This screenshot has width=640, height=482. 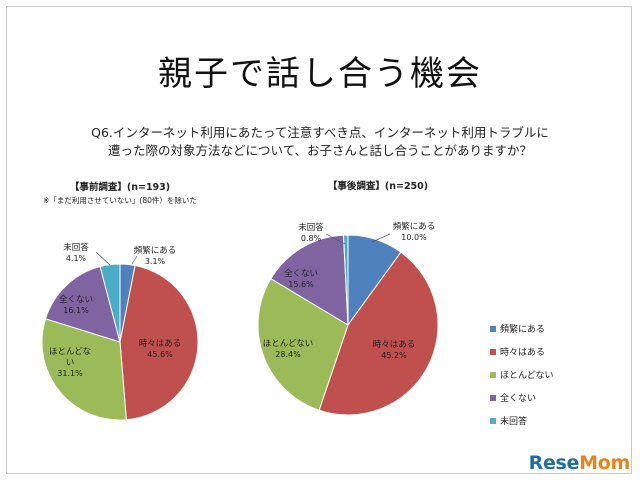 What do you see at coordinates (311, 238) in the screenshot?
I see `post-survey-label-value: 0.8%` at bounding box center [311, 238].